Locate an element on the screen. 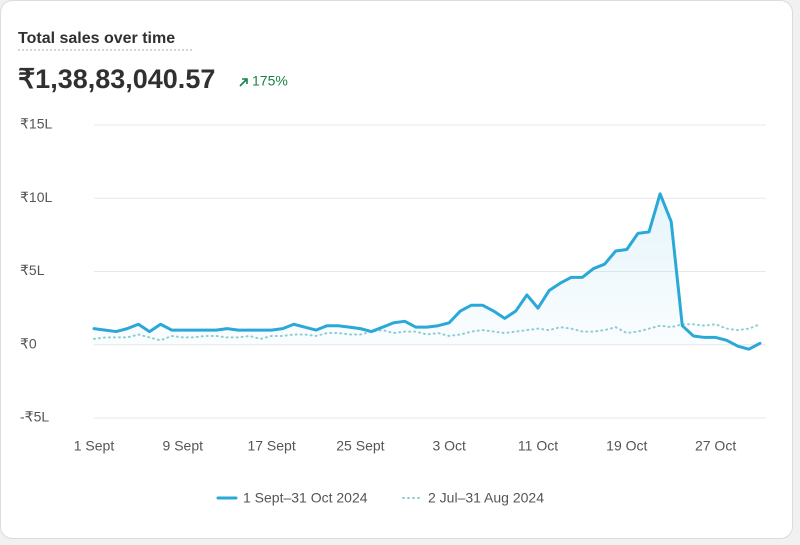  change-percent: 175% is located at coordinates (270, 81).